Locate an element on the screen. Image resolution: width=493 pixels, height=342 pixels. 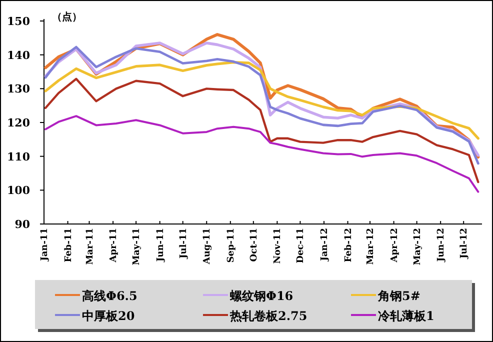
x-tick-label: Jul-12 is located at coordinates (465, 244).